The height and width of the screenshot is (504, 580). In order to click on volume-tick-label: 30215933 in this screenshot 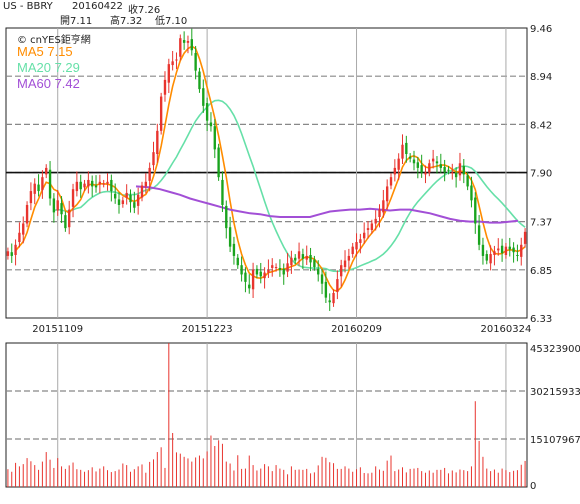, I will do `click(555, 392)`.